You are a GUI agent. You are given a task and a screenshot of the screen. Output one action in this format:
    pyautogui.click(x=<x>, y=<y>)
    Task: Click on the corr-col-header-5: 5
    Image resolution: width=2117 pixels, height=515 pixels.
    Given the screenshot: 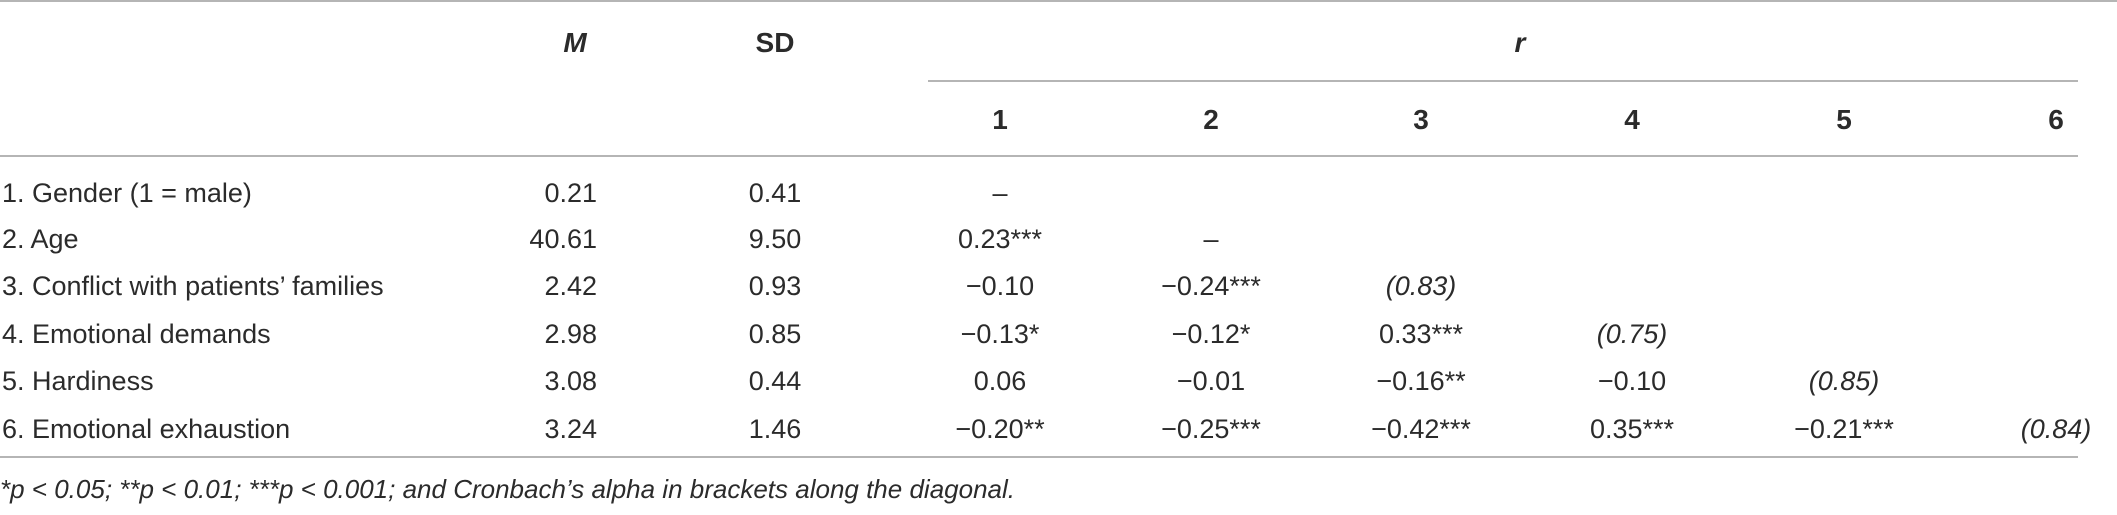 What is the action you would take?
    pyautogui.click(x=1844, y=119)
    